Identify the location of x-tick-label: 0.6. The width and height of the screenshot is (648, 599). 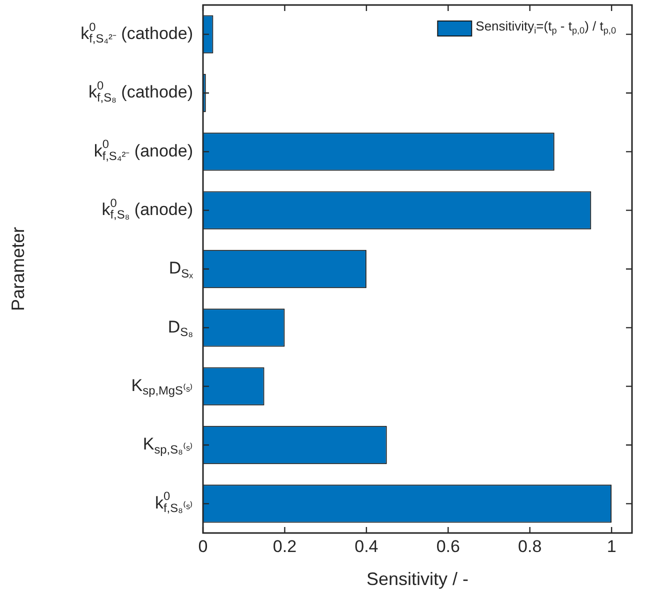
(448, 546).